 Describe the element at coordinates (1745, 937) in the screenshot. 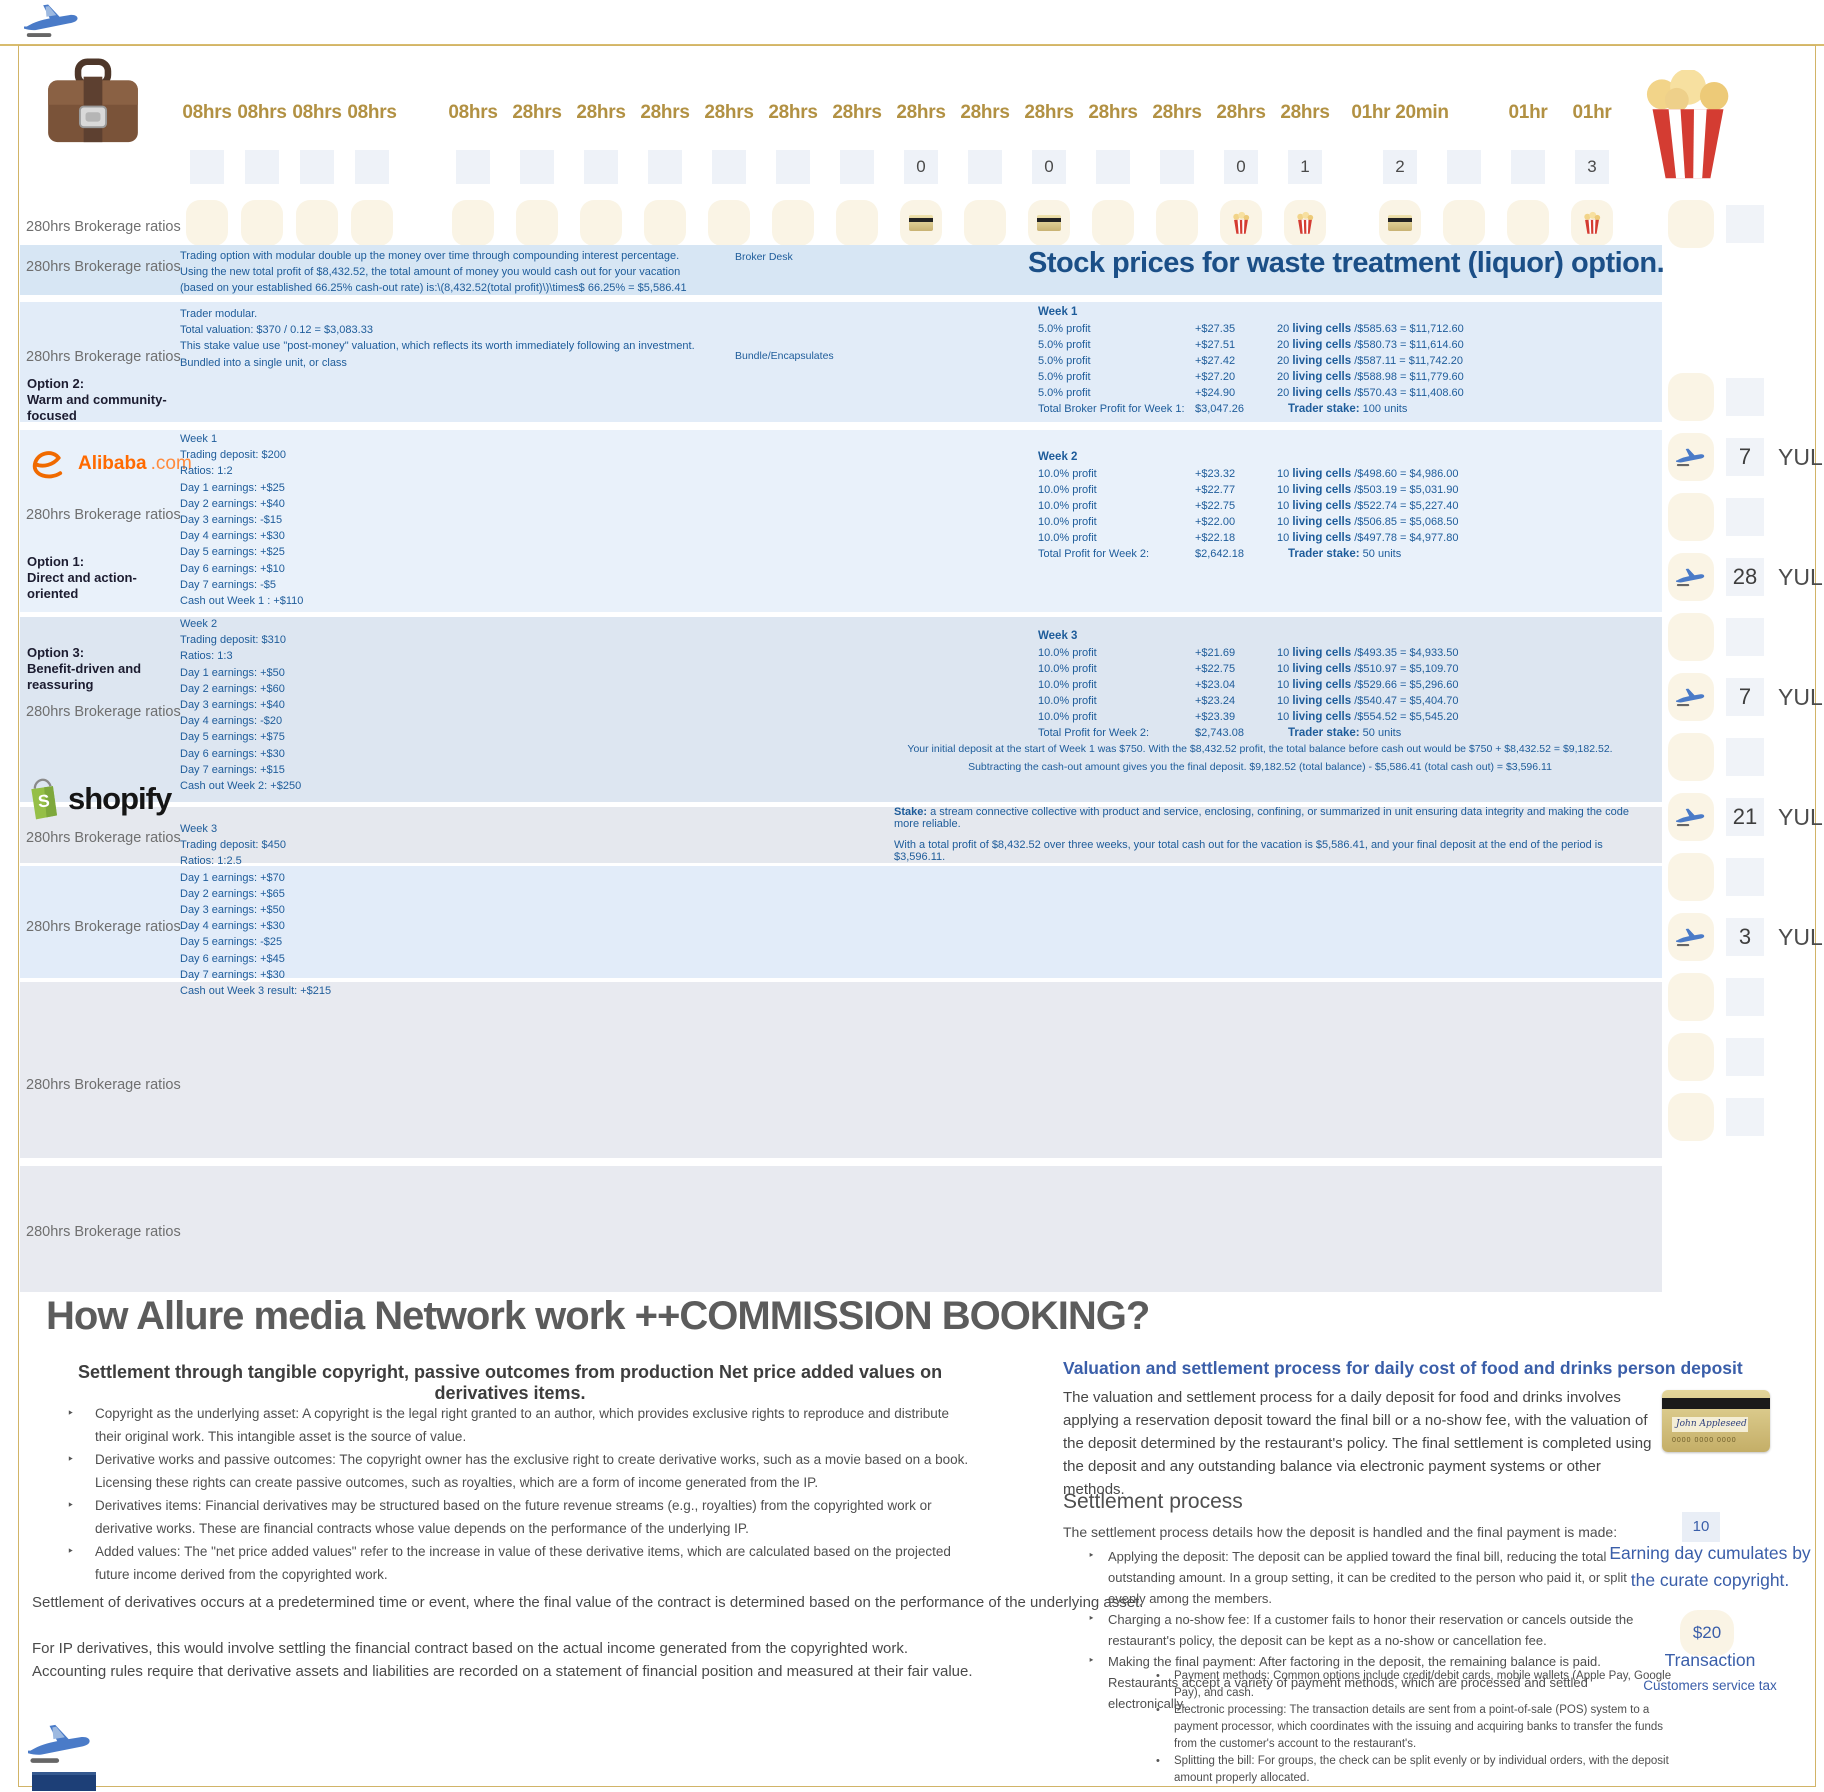

I see `flight-count-cell: 3` at that location.